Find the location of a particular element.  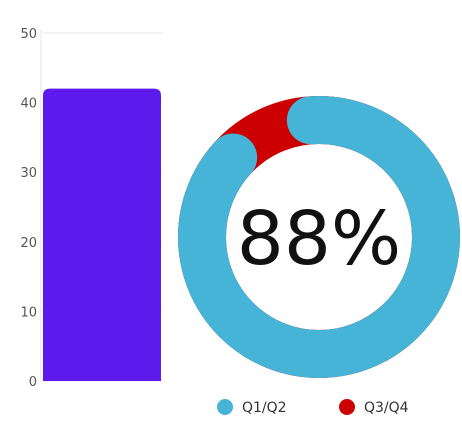

legend-label: Q3/Q4 is located at coordinates (386, 408).